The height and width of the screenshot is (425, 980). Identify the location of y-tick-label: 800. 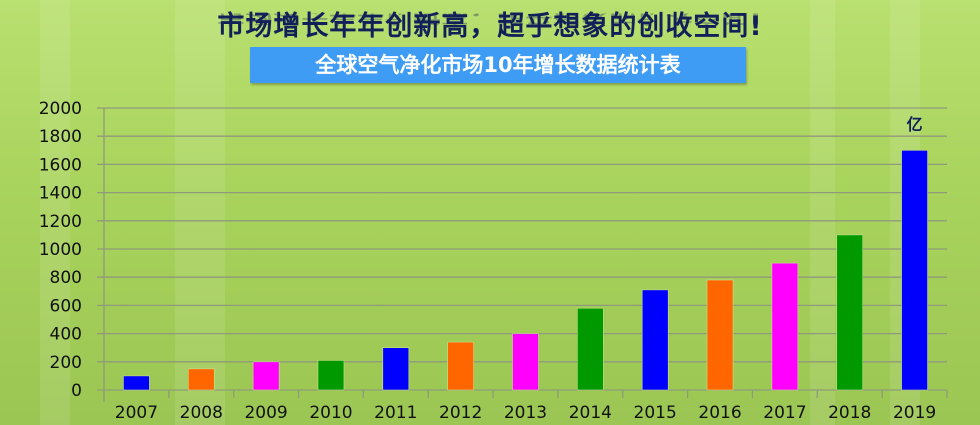
(66, 278).